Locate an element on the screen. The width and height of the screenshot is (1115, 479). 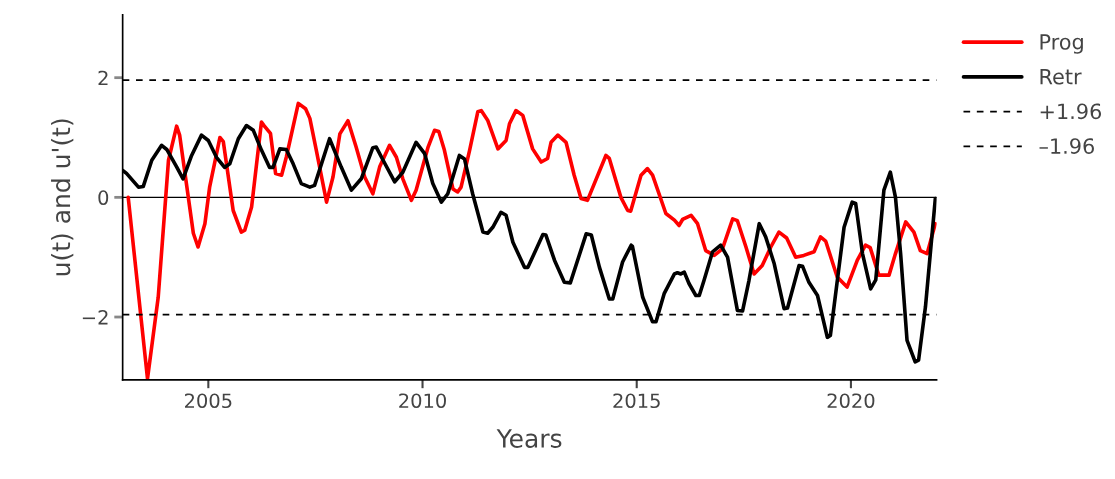
y-tick-label: 2 is located at coordinates (103, 78).